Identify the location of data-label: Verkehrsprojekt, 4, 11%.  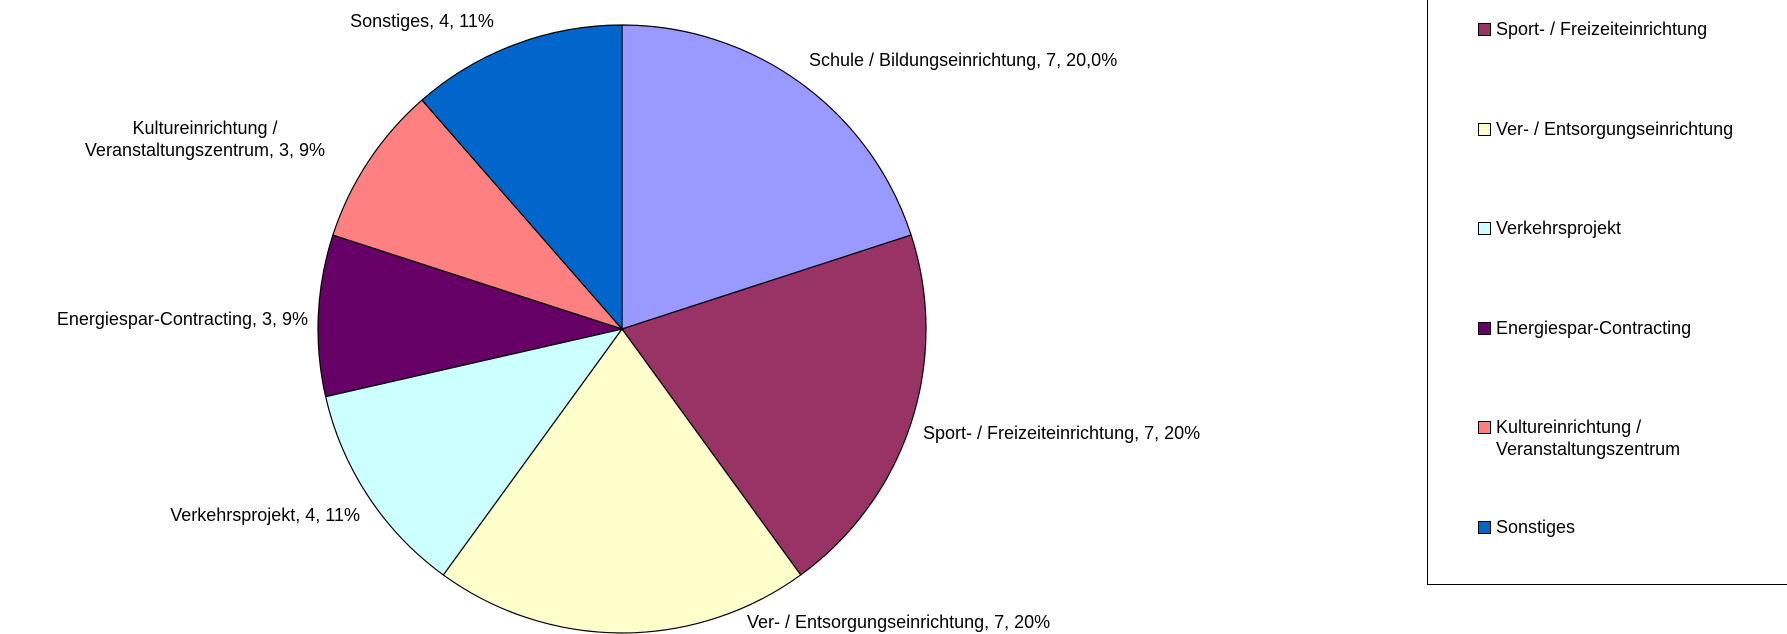
(265, 515).